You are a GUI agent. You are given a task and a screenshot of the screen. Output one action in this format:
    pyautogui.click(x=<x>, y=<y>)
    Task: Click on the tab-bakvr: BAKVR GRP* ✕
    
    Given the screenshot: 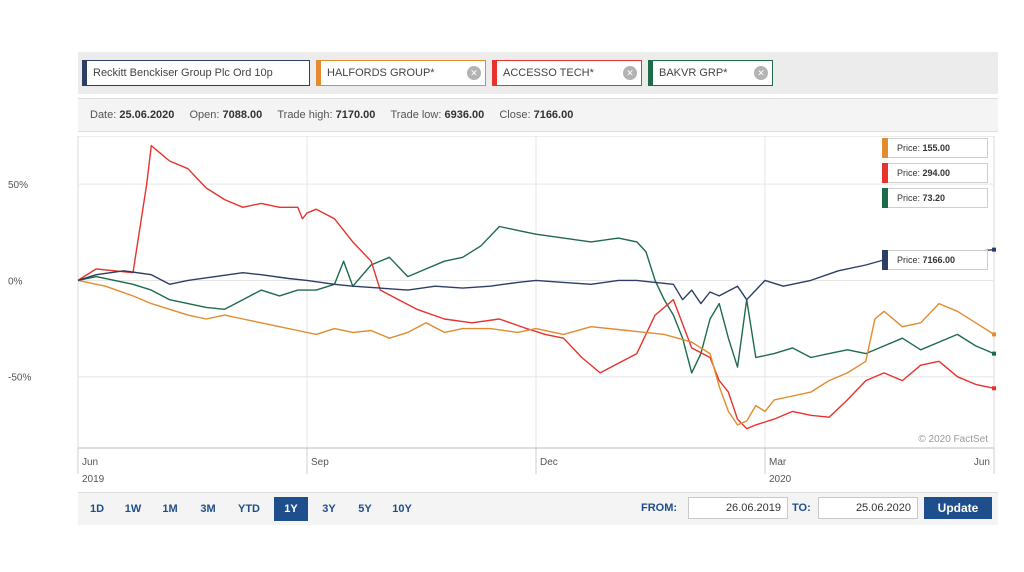 What is the action you would take?
    pyautogui.click(x=710, y=73)
    